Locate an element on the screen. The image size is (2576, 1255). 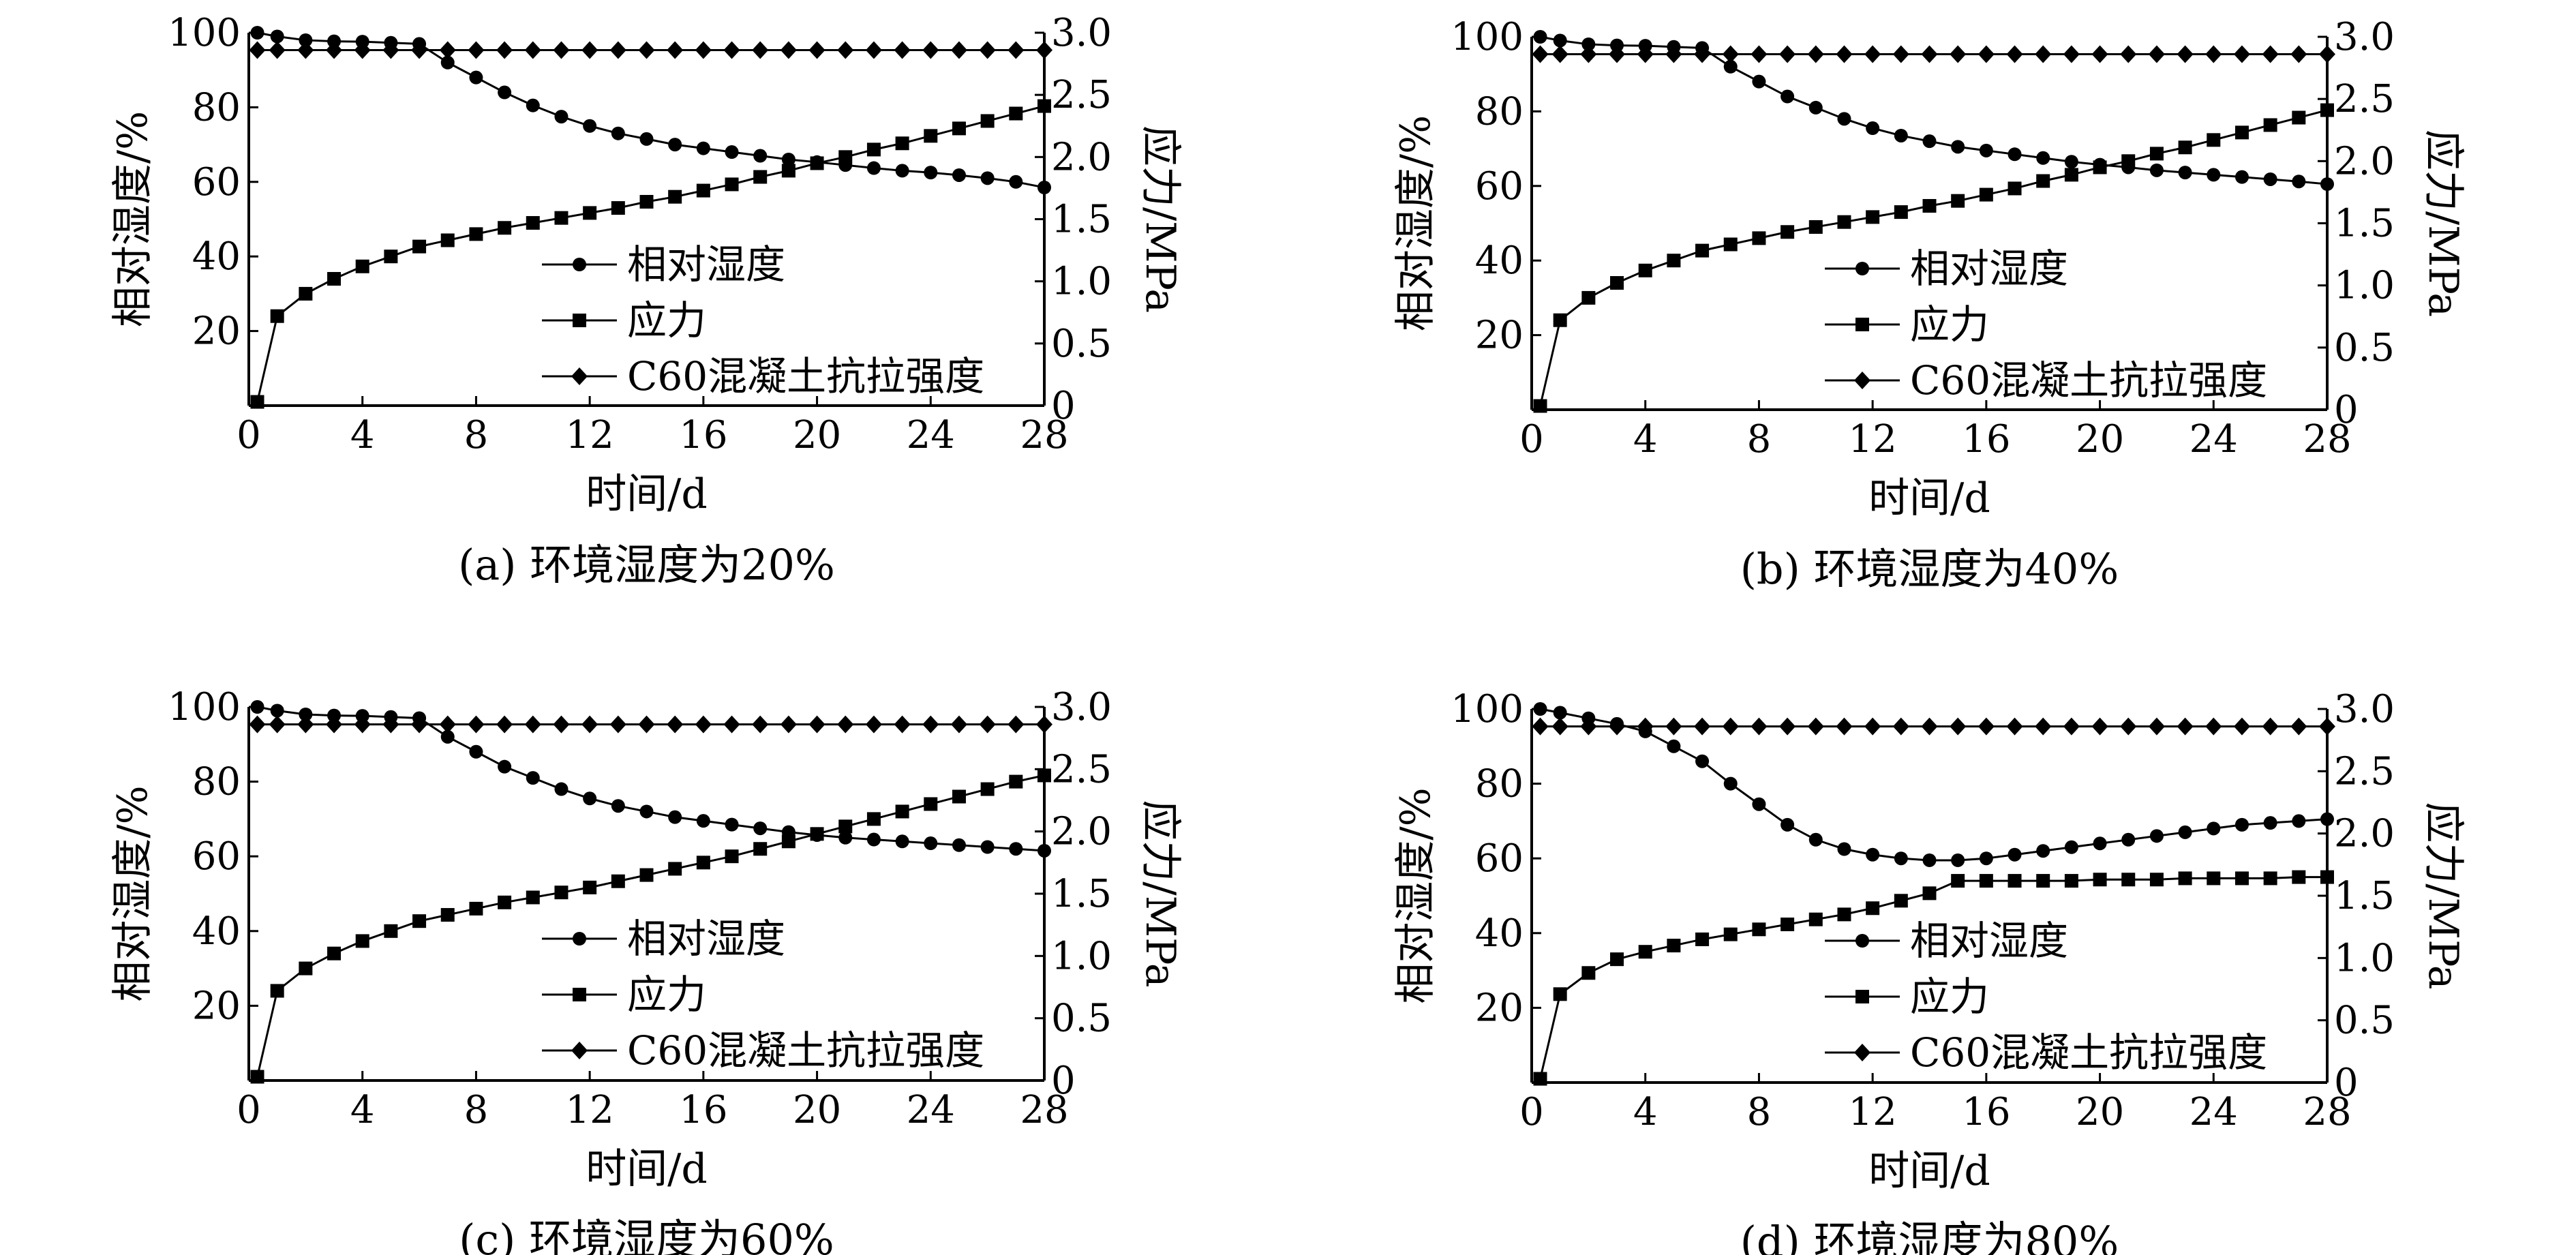
legend-label: 相对湿度 is located at coordinates (1989, 268).